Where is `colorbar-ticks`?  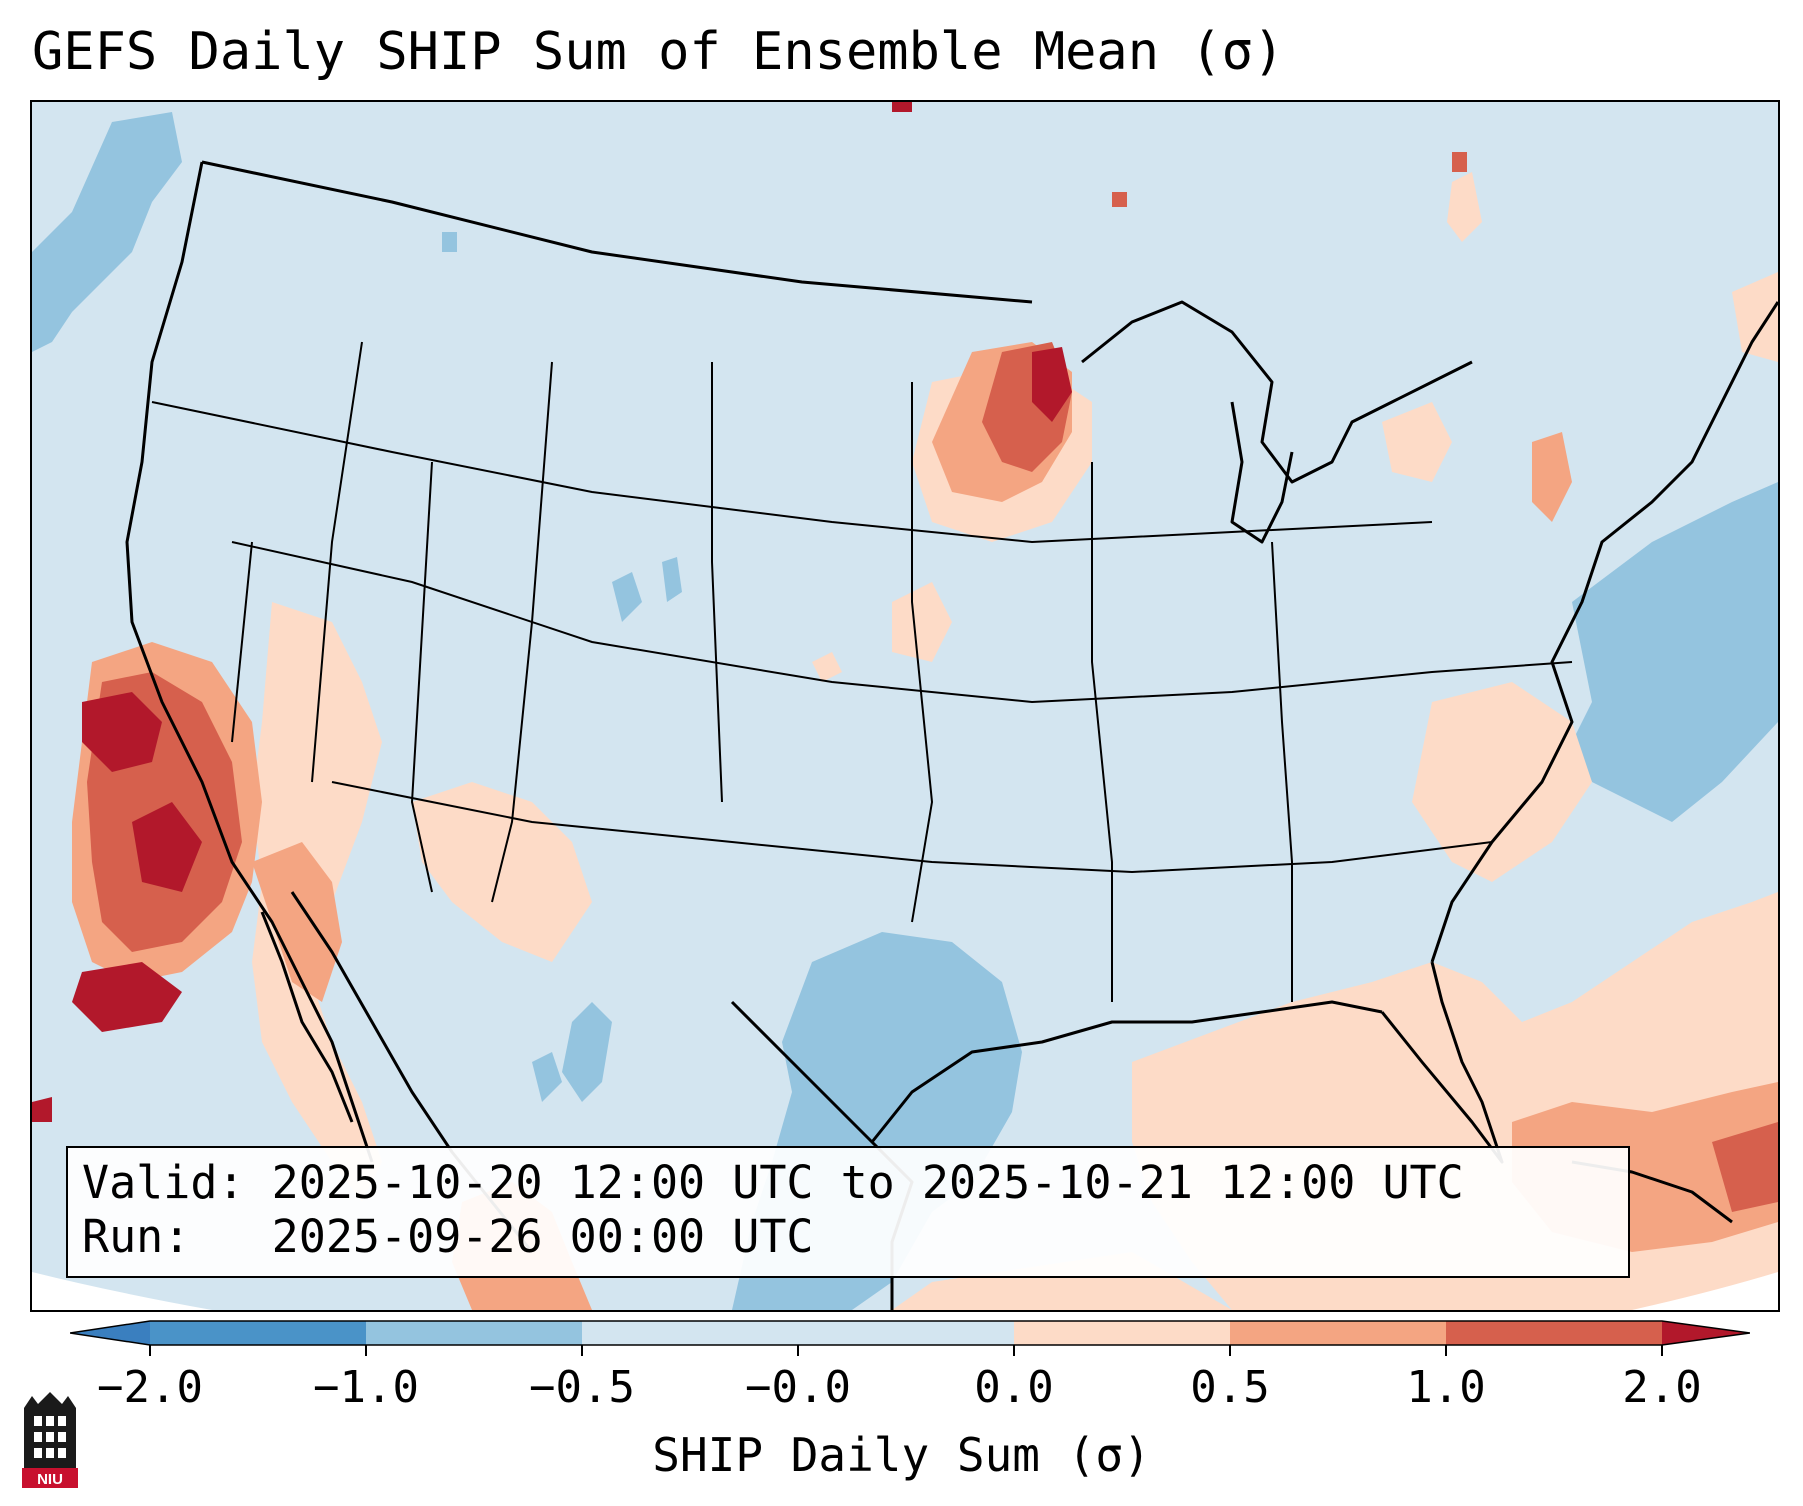 colorbar-ticks is located at coordinates (906, 1350).